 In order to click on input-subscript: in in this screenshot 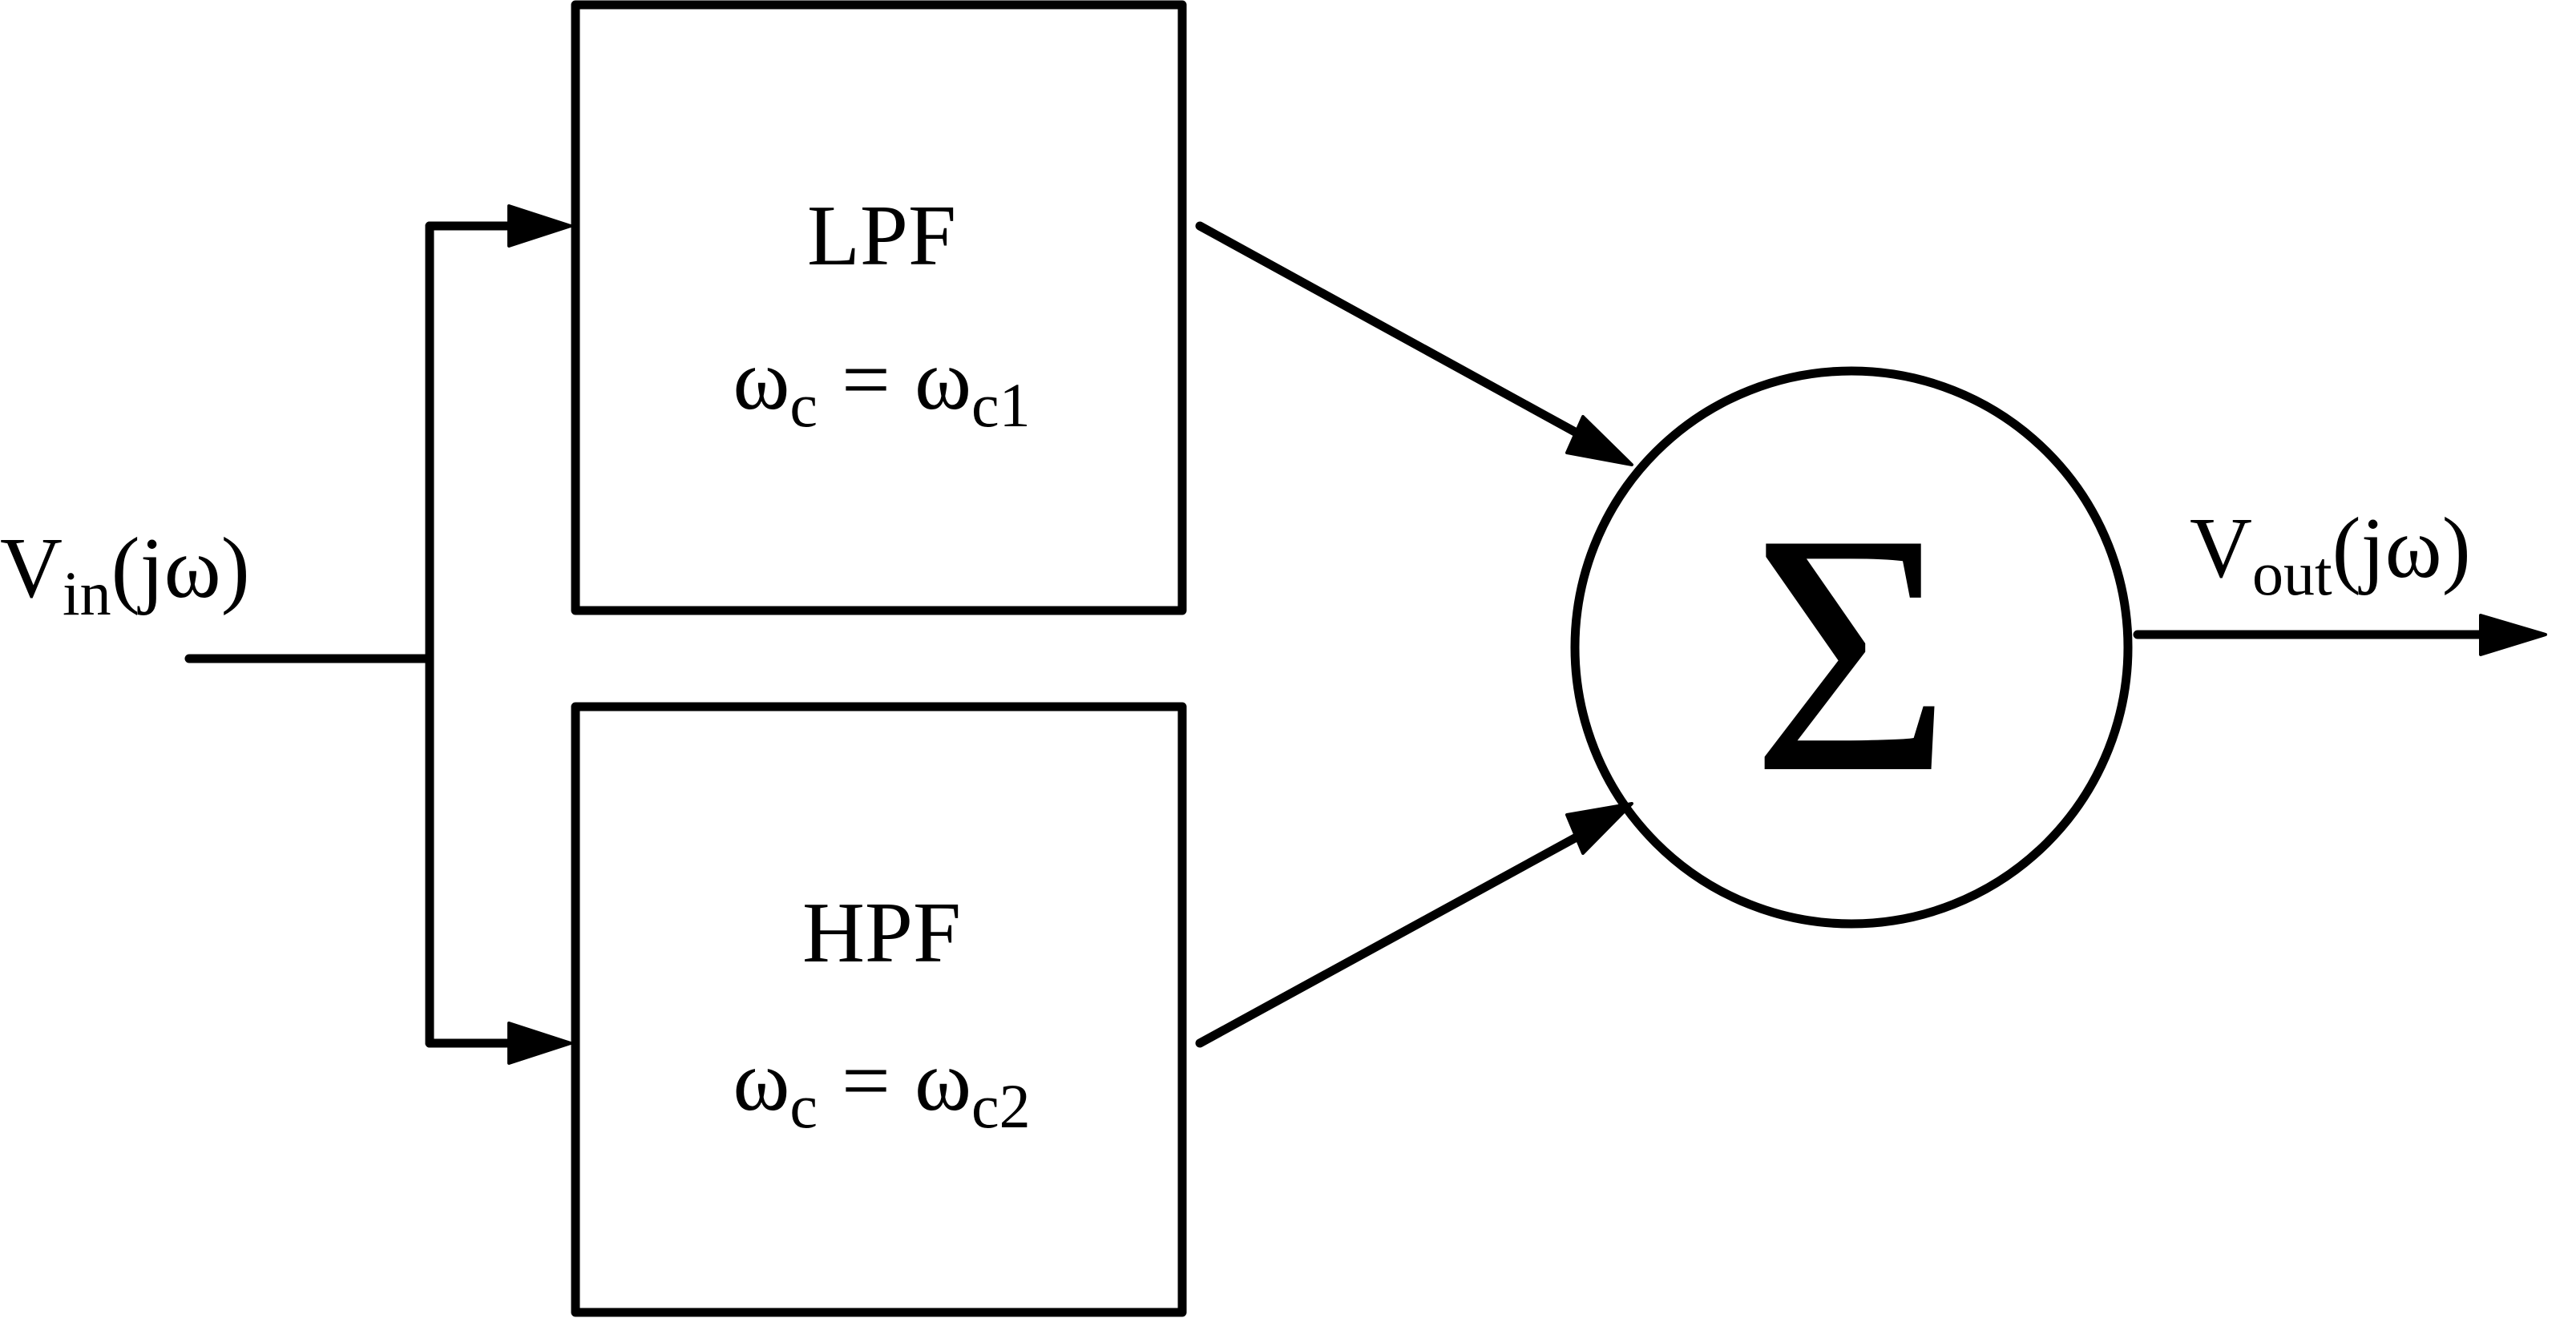, I will do `click(87, 593)`.